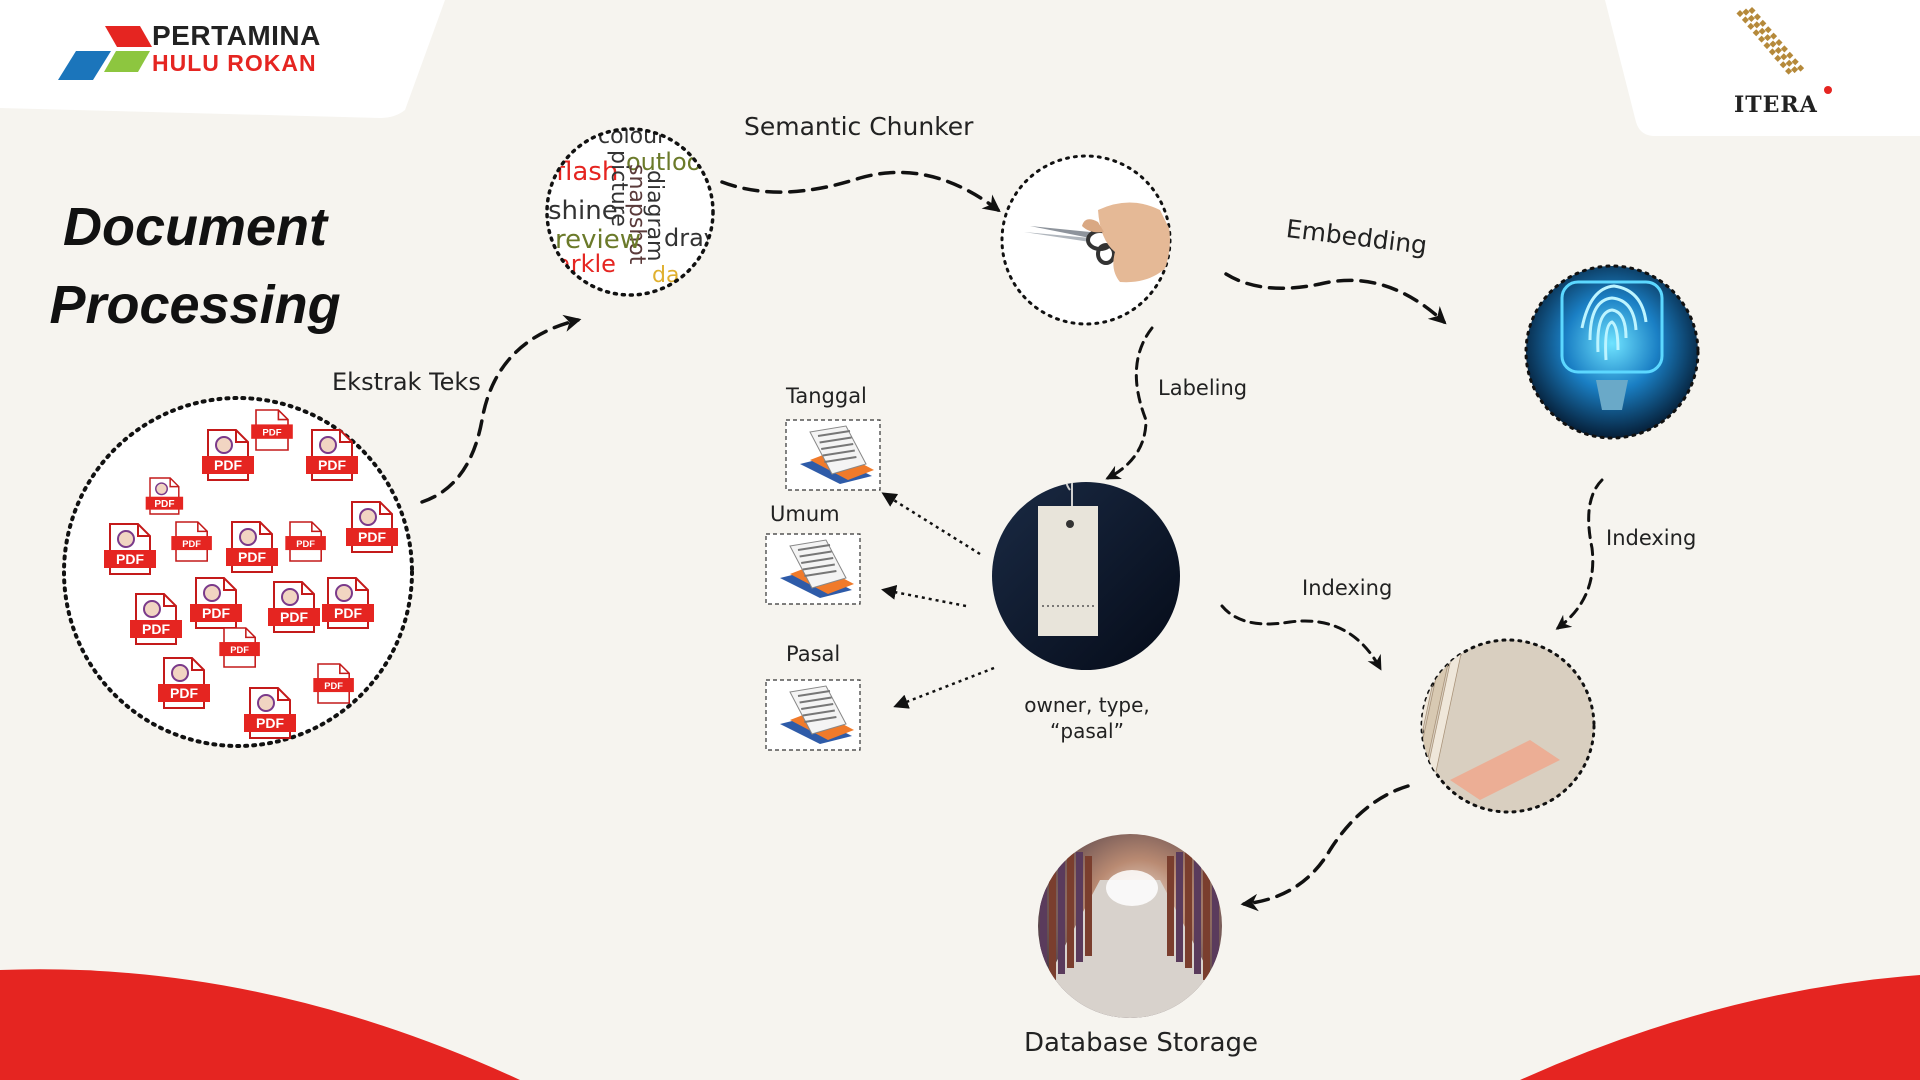 The width and height of the screenshot is (1920, 1080). I want to click on price-tag-icon, so click(1068, 559).